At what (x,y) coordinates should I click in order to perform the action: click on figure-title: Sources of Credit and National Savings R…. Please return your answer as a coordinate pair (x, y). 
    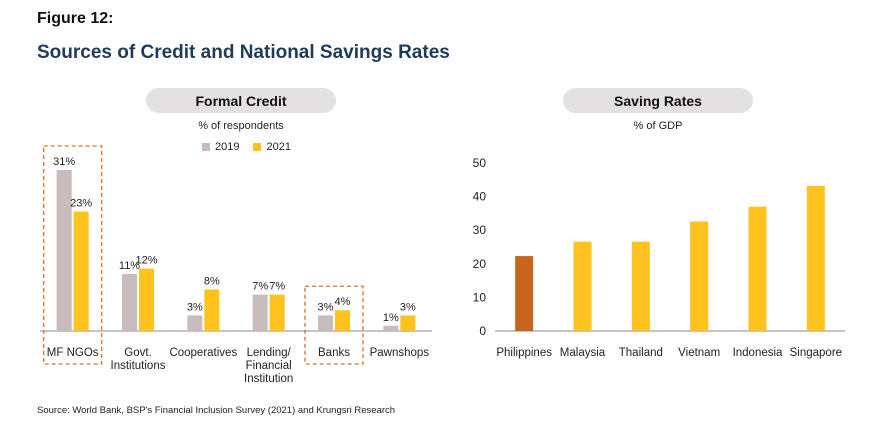
    Looking at the image, I should click on (243, 52).